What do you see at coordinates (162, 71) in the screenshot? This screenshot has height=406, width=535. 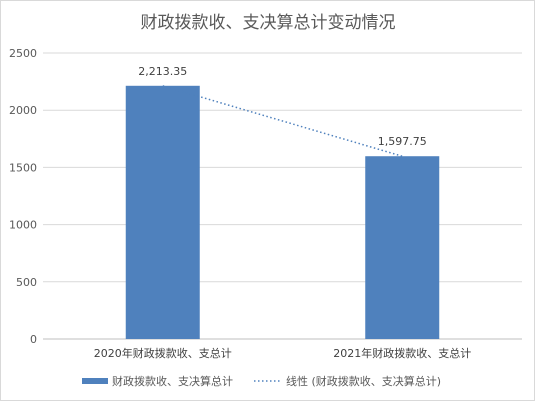 I see `data-label: 2,213.35` at bounding box center [162, 71].